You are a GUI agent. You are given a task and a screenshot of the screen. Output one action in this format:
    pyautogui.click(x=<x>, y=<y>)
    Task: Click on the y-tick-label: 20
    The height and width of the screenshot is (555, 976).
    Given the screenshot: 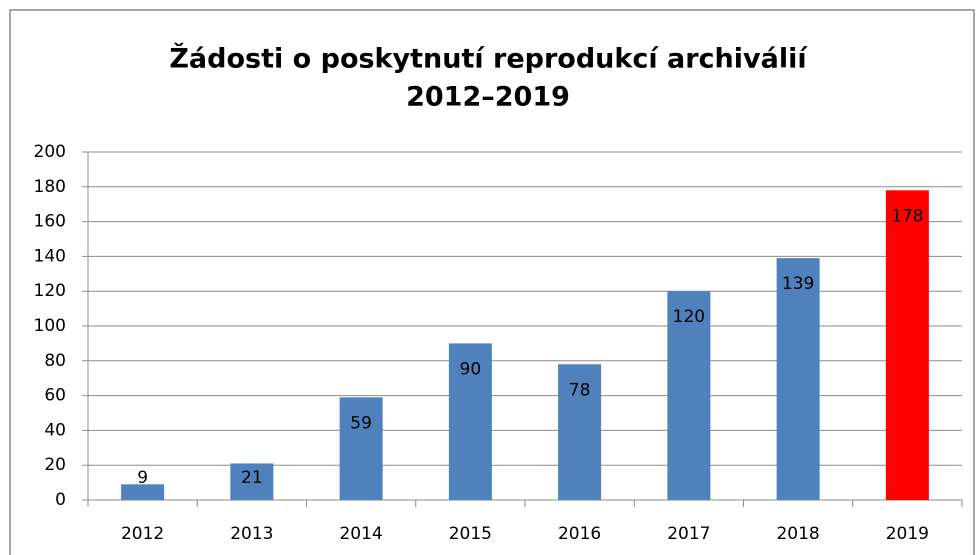 What is the action you would take?
    pyautogui.click(x=55, y=465)
    